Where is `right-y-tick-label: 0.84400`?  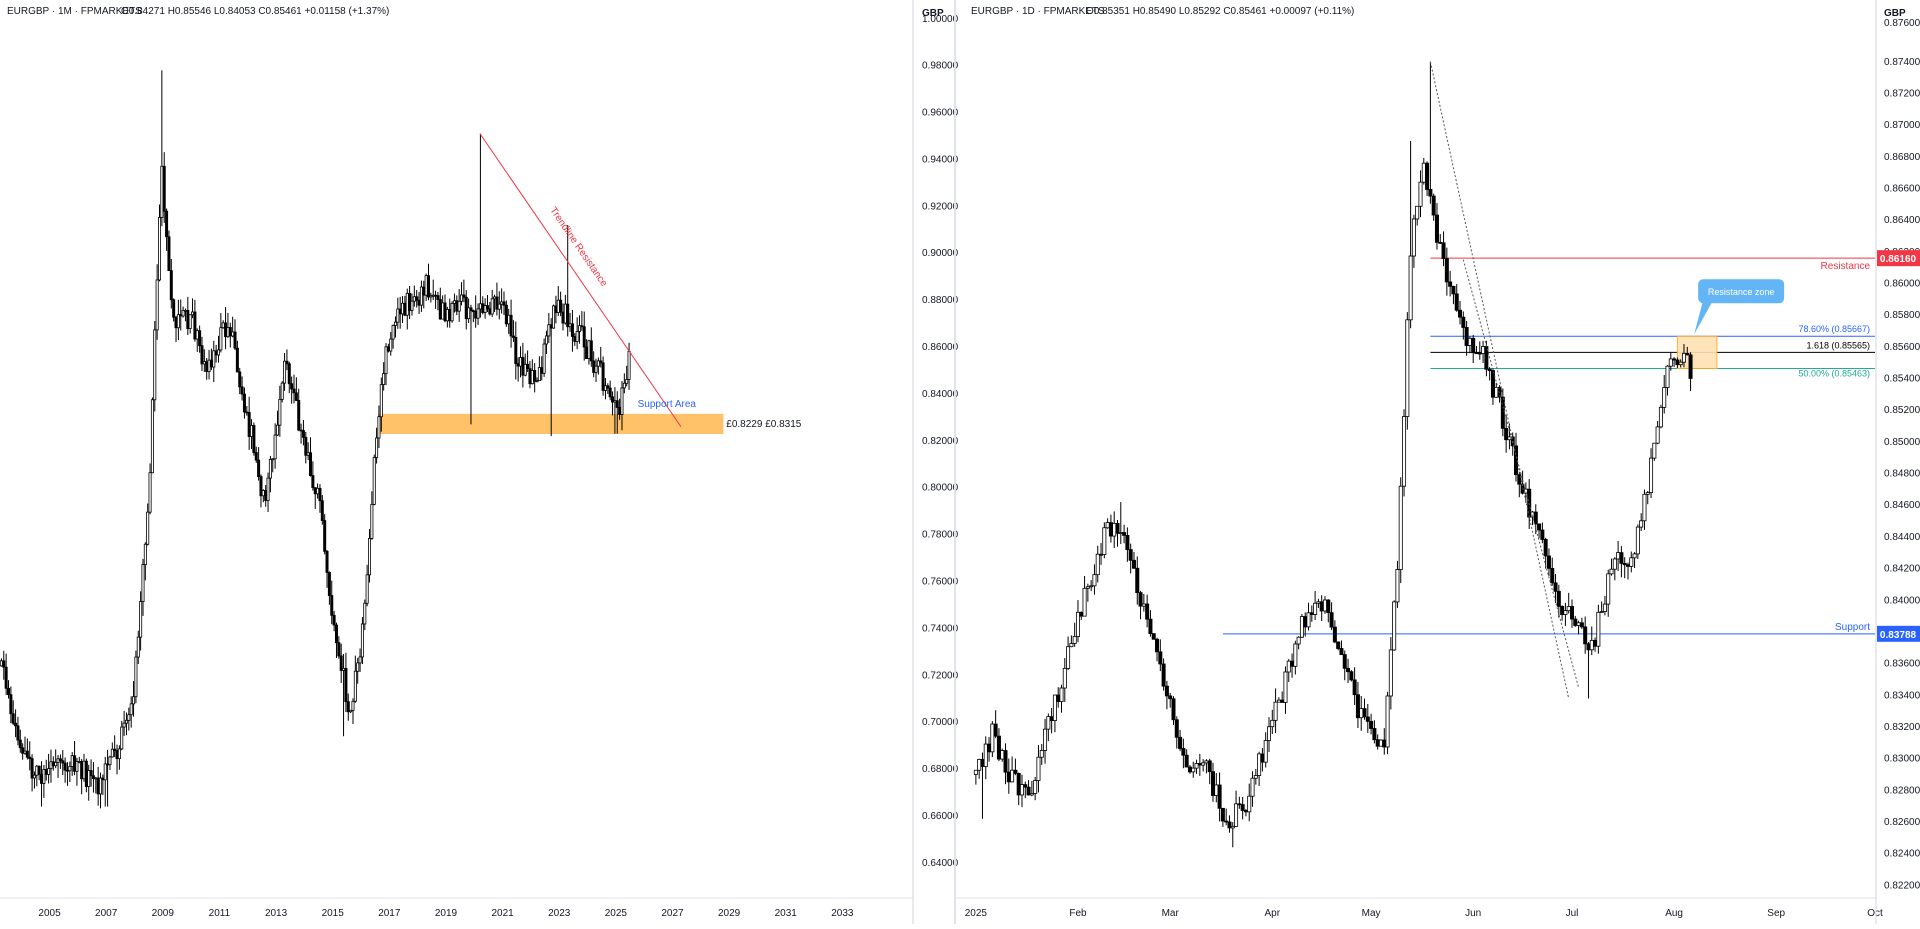
right-y-tick-label: 0.84400 is located at coordinates (1902, 537).